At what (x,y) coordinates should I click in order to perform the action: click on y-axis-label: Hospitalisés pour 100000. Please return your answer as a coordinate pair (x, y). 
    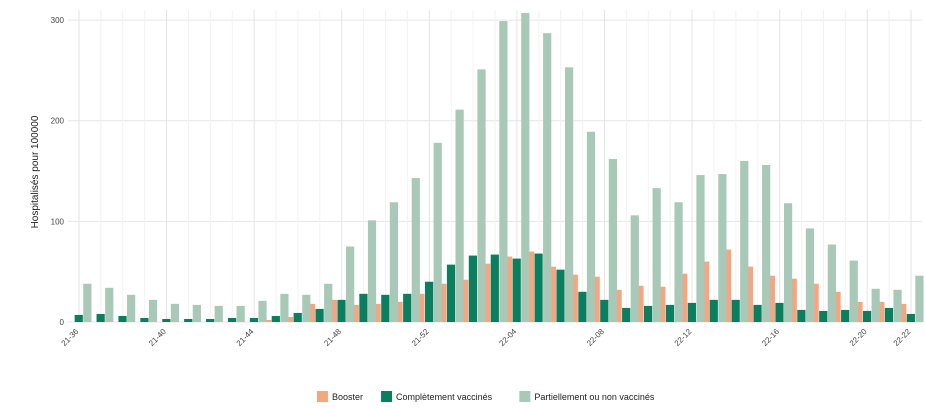
    Looking at the image, I should click on (35, 171).